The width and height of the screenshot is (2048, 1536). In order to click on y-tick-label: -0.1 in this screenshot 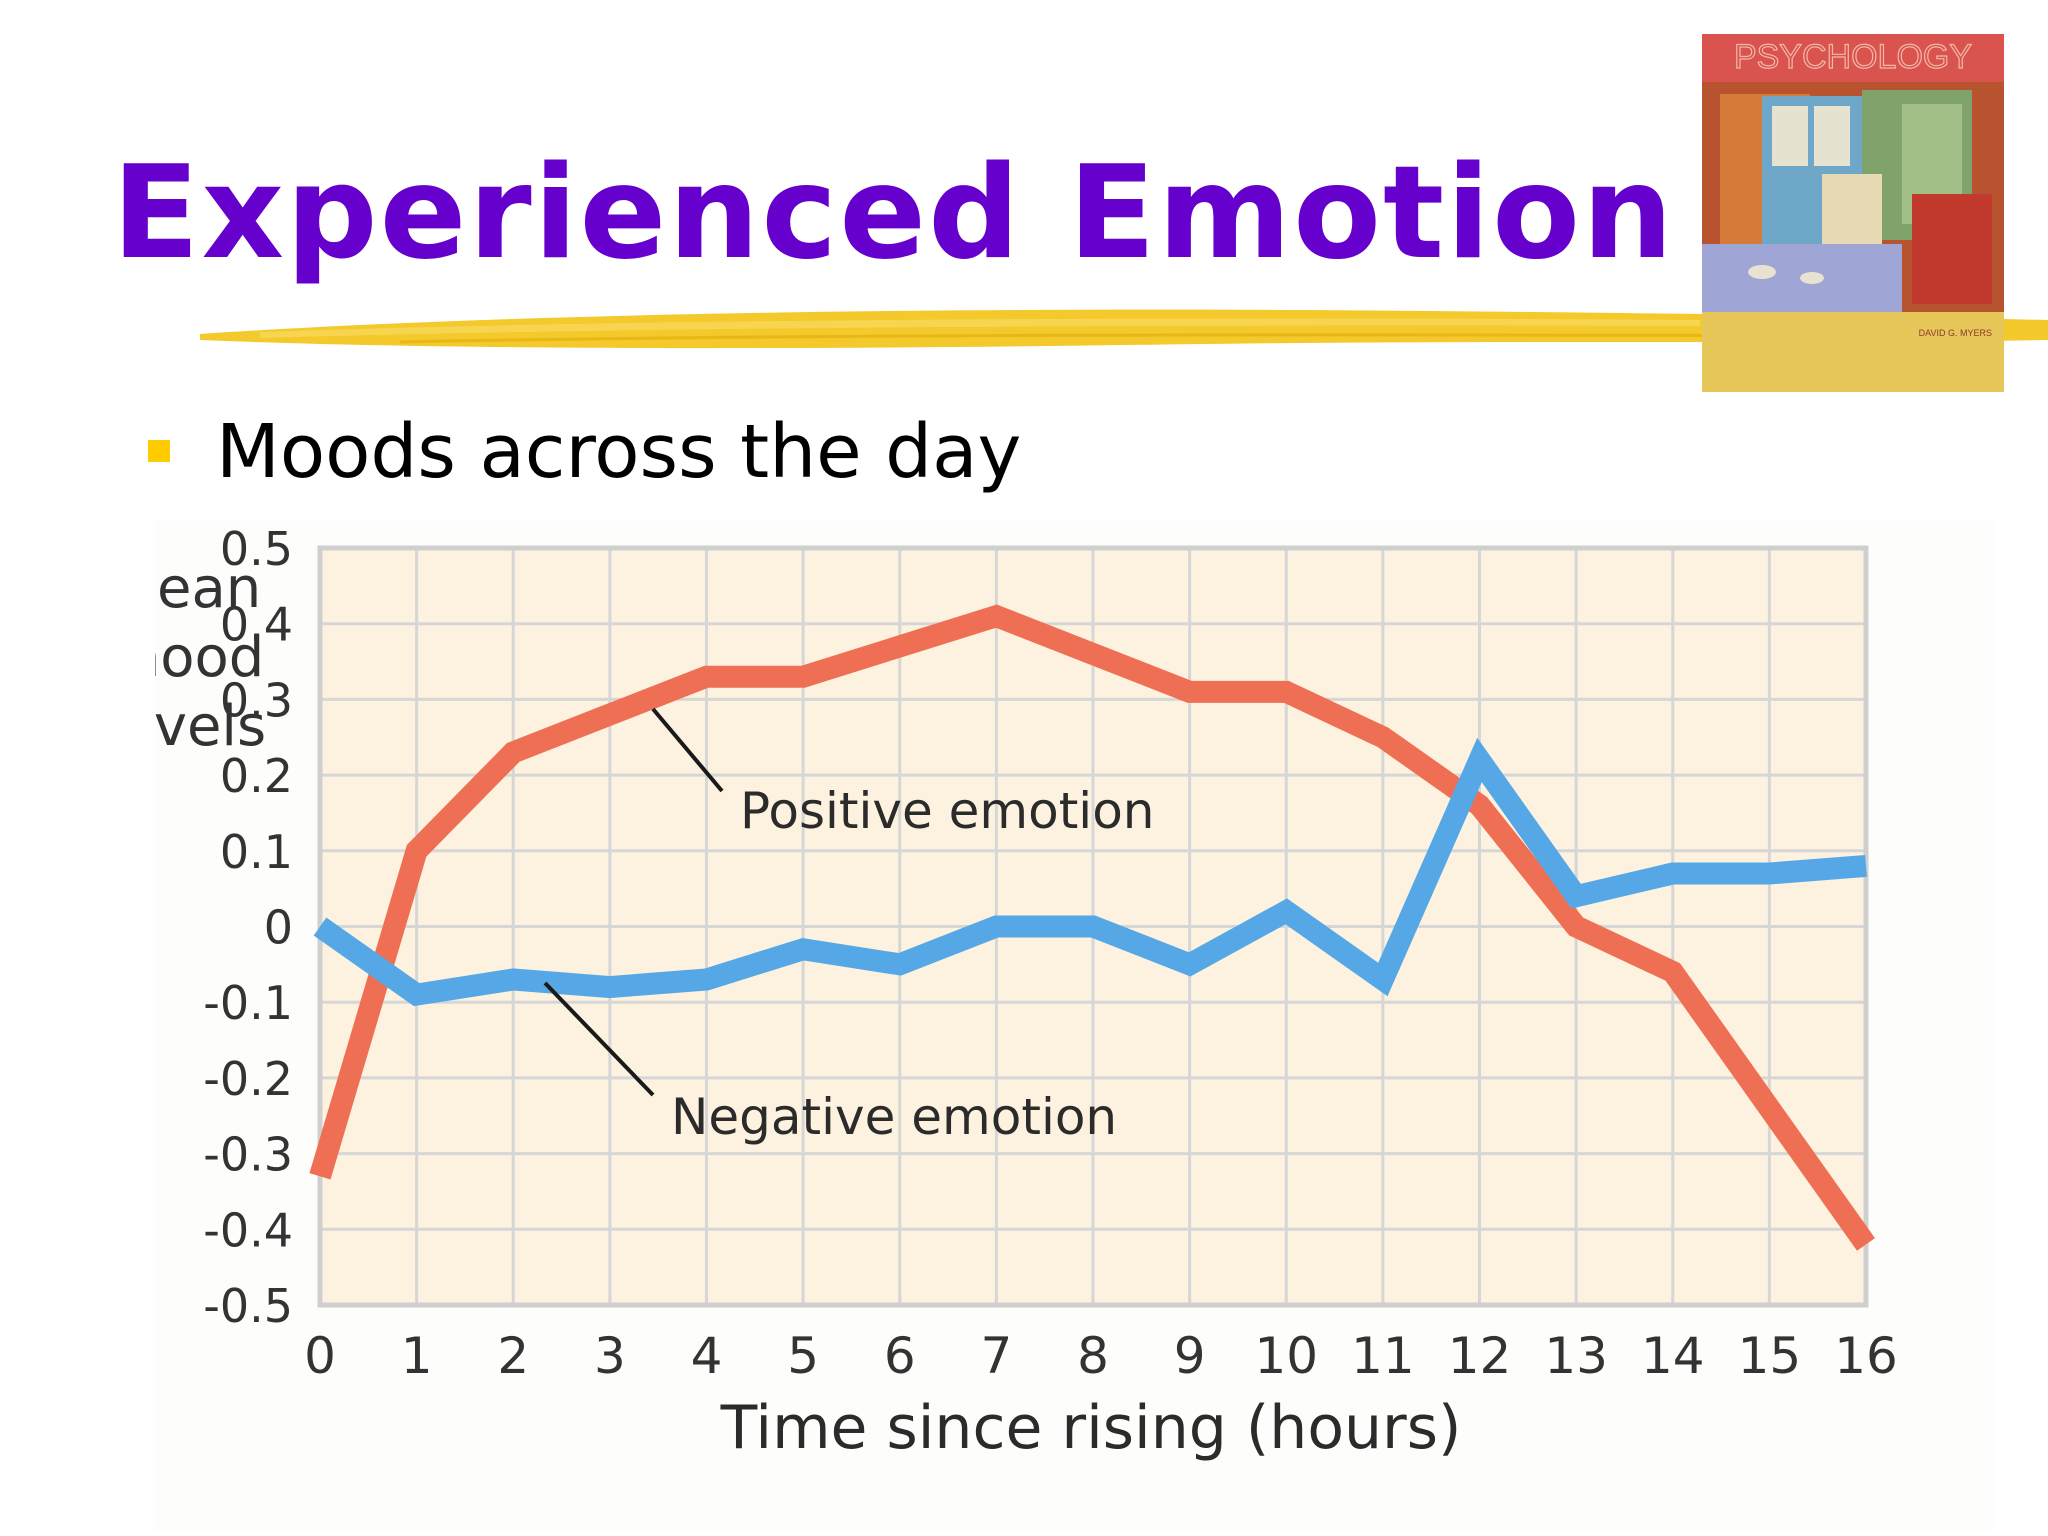, I will do `click(248, 1003)`.